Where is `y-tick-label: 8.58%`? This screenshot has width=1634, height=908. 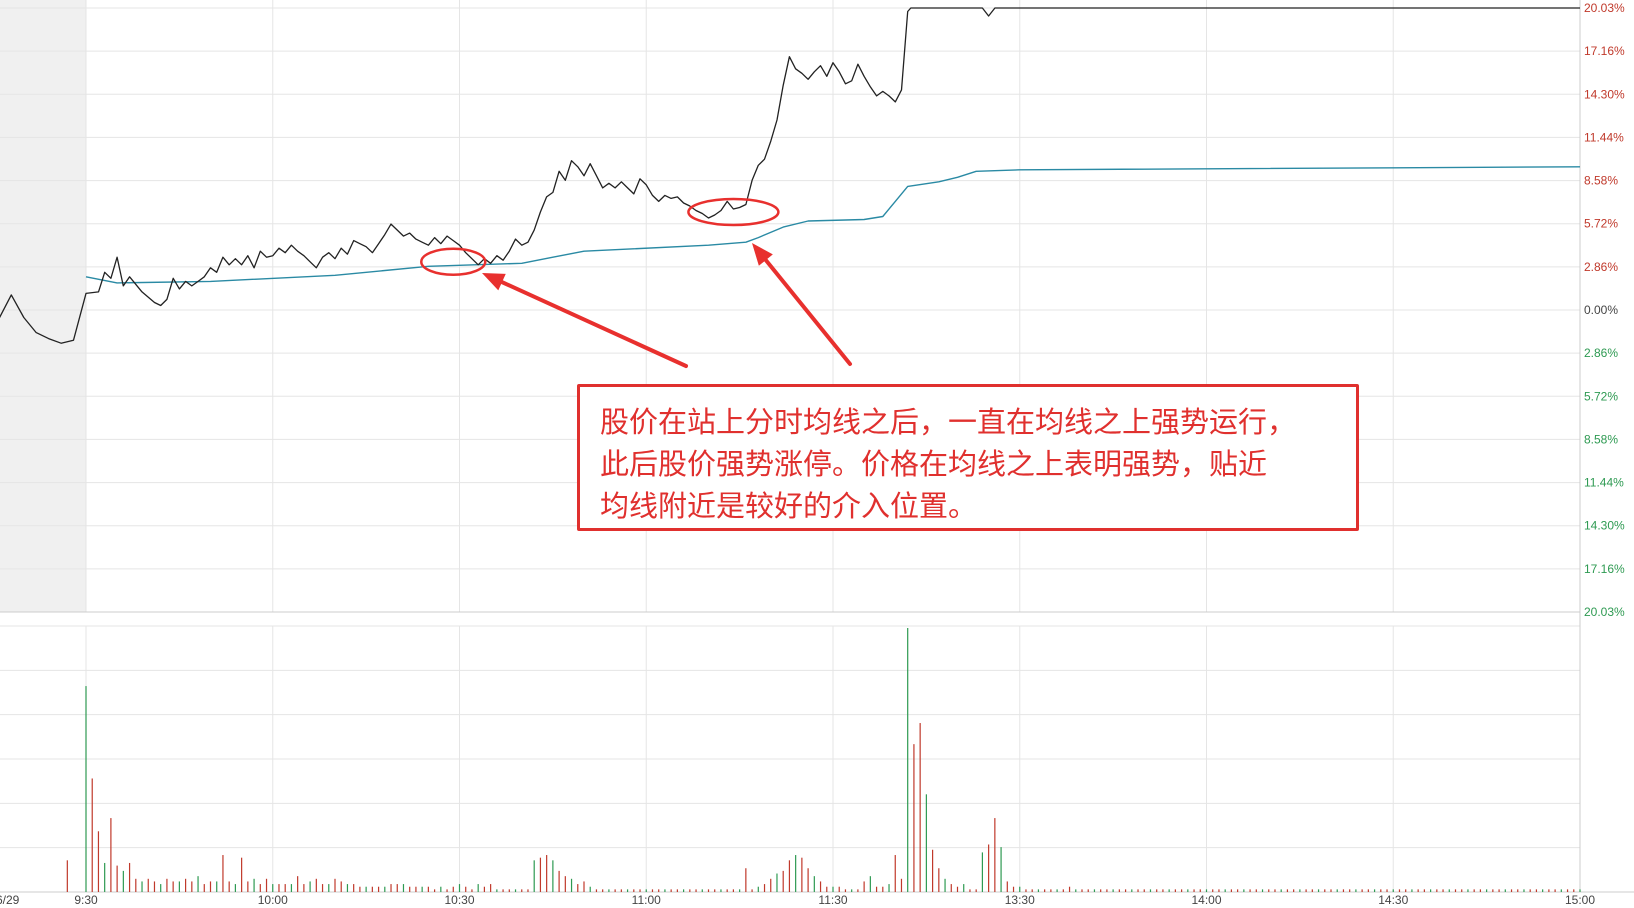 y-tick-label: 8.58% is located at coordinates (1601, 439).